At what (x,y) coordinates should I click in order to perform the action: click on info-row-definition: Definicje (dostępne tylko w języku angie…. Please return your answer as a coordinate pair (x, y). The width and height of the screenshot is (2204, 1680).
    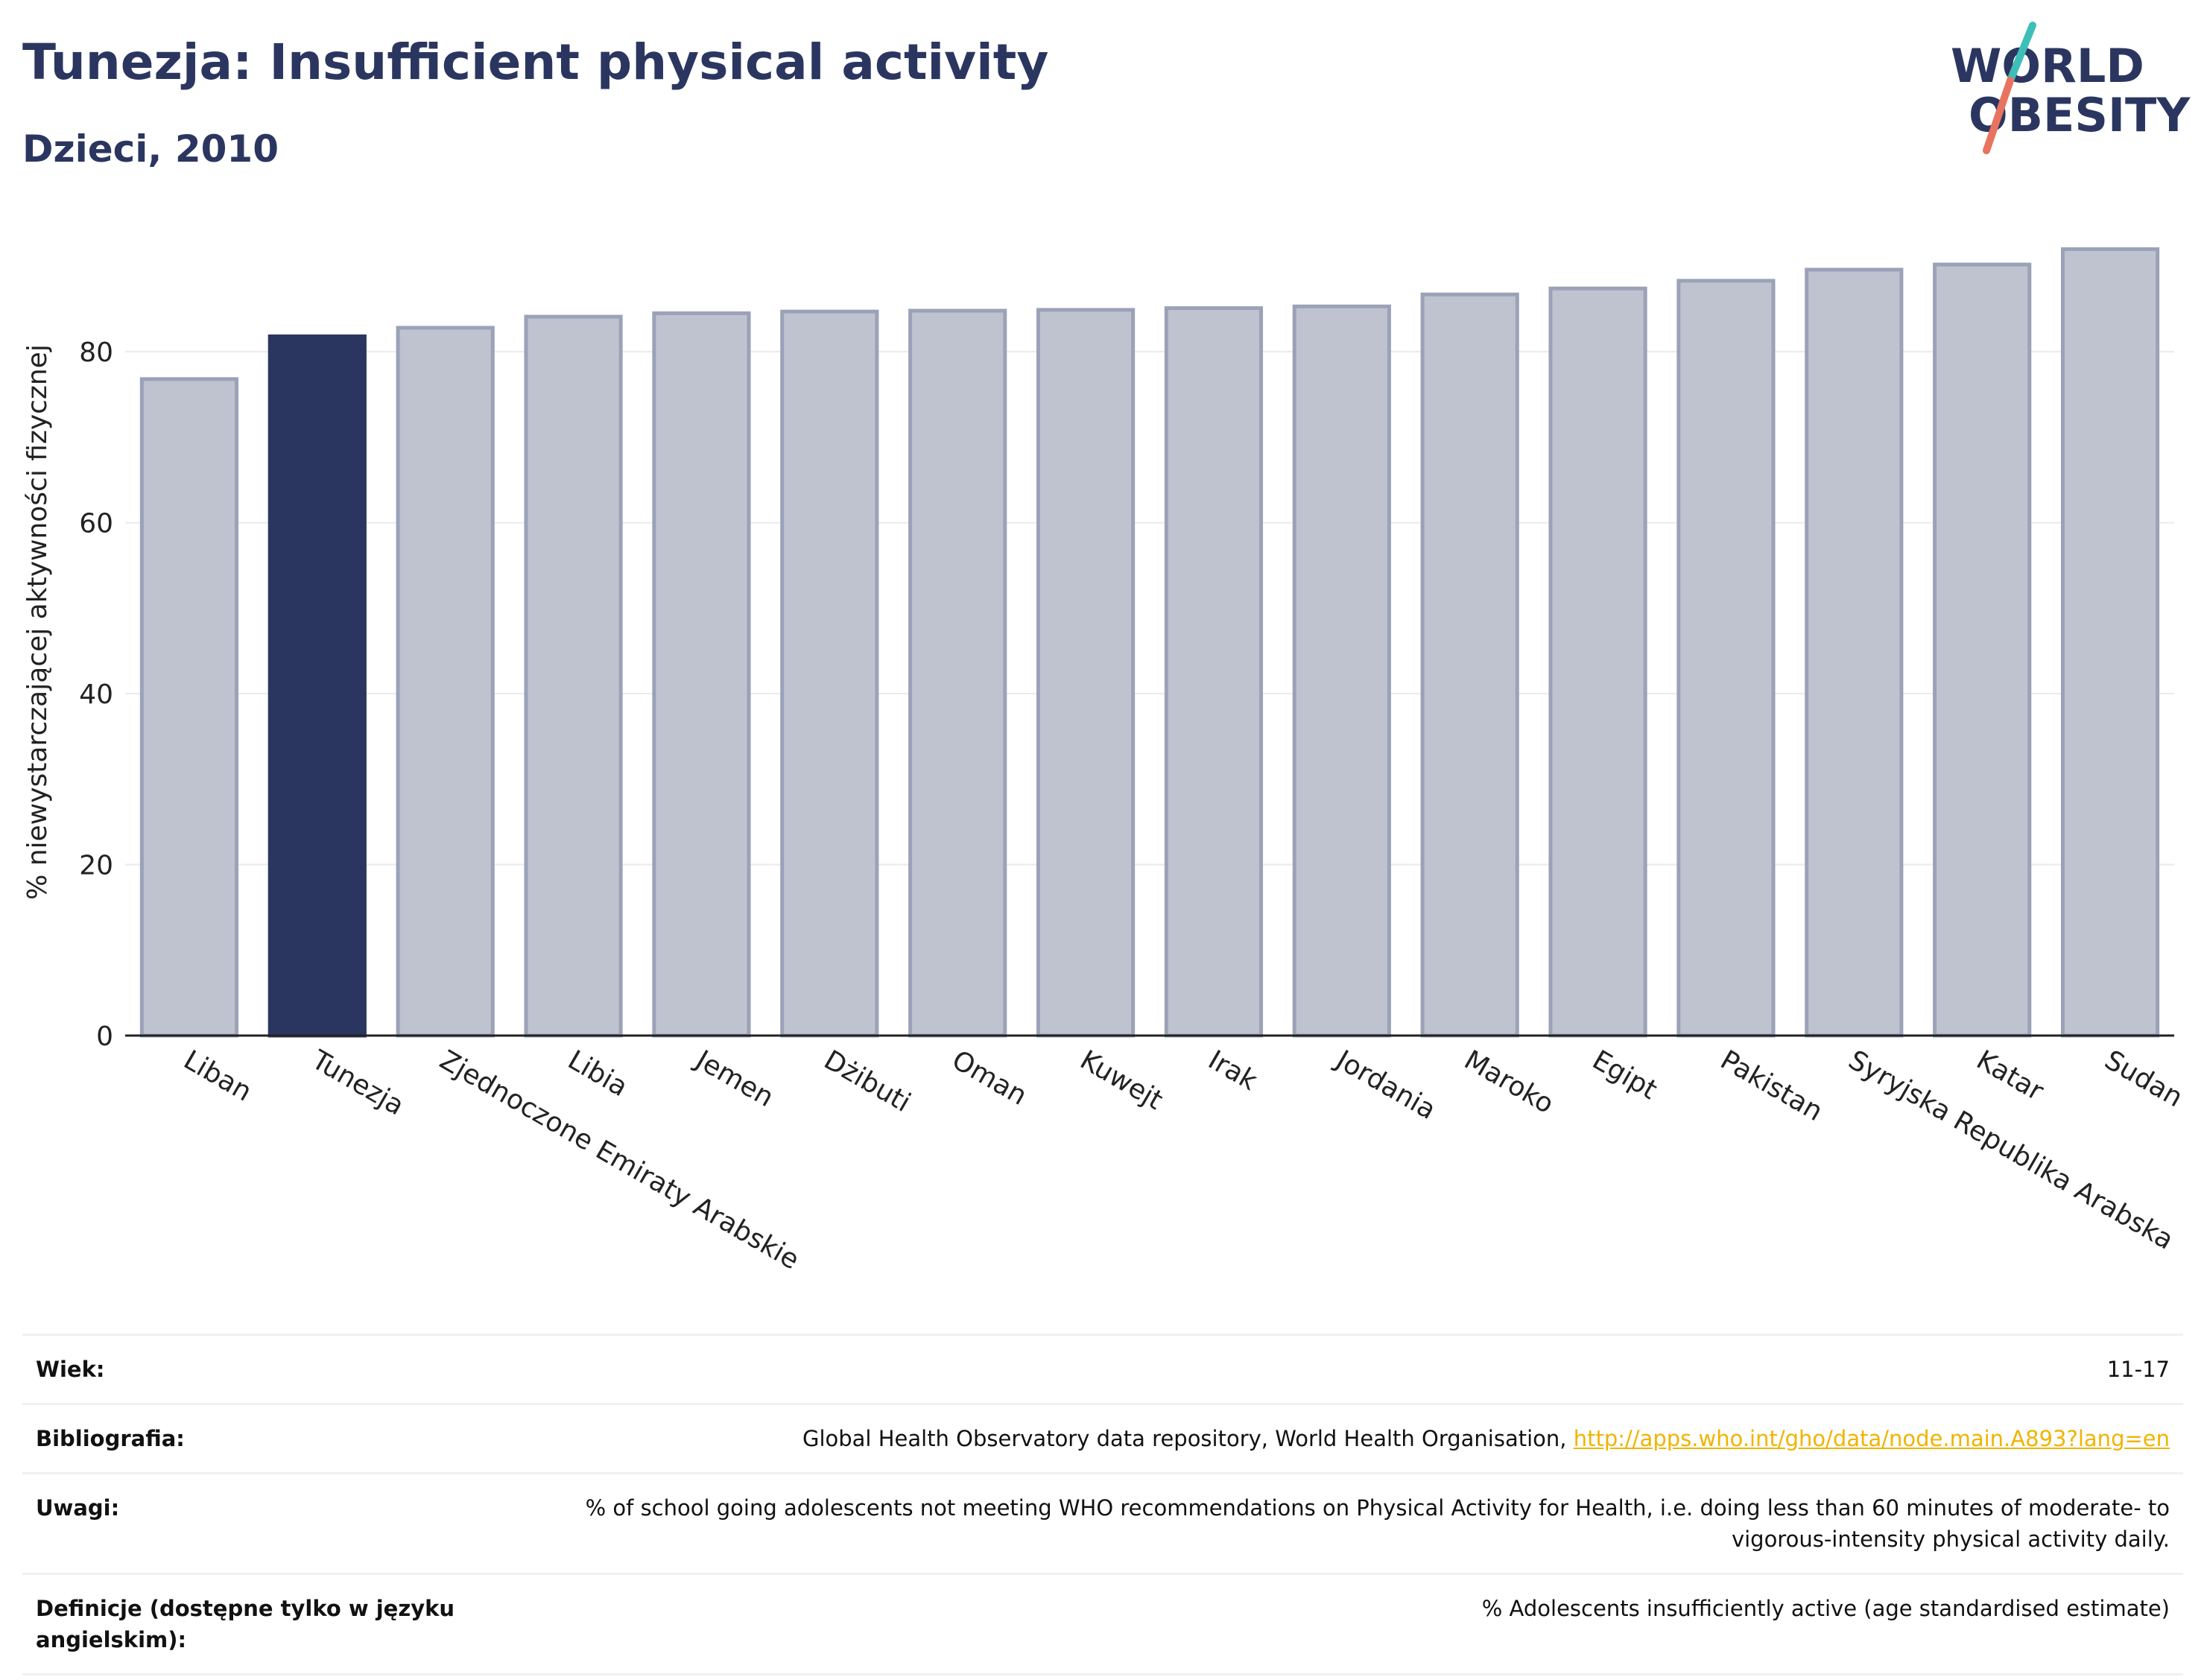
    Looking at the image, I should click on (1102, 1624).